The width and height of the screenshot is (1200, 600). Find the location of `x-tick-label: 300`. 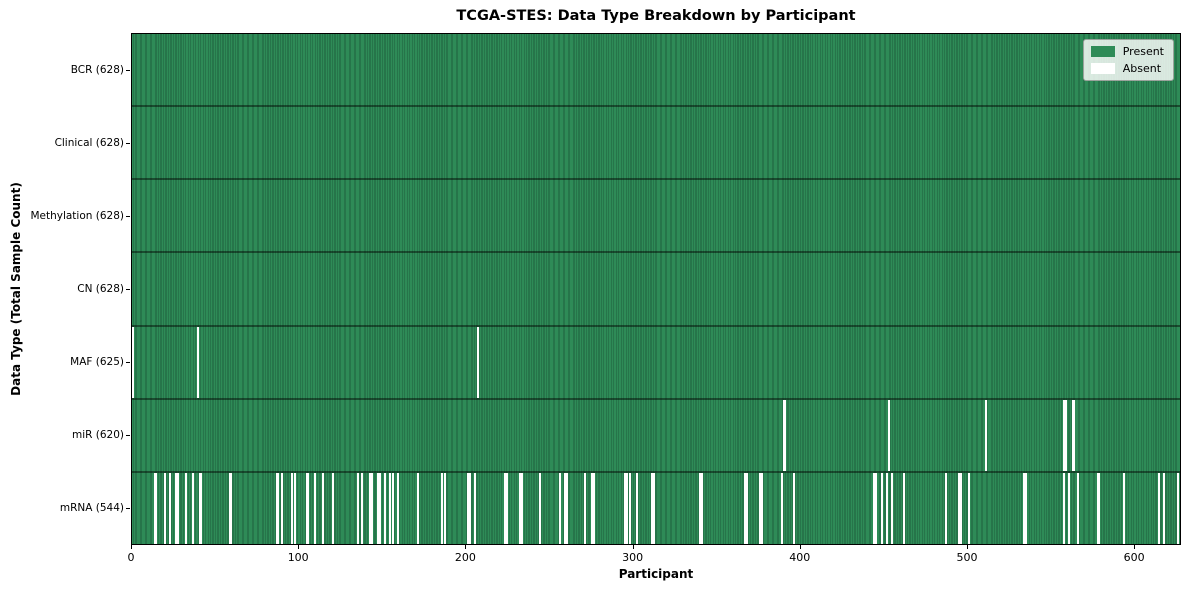

x-tick-label: 300 is located at coordinates (633, 557).